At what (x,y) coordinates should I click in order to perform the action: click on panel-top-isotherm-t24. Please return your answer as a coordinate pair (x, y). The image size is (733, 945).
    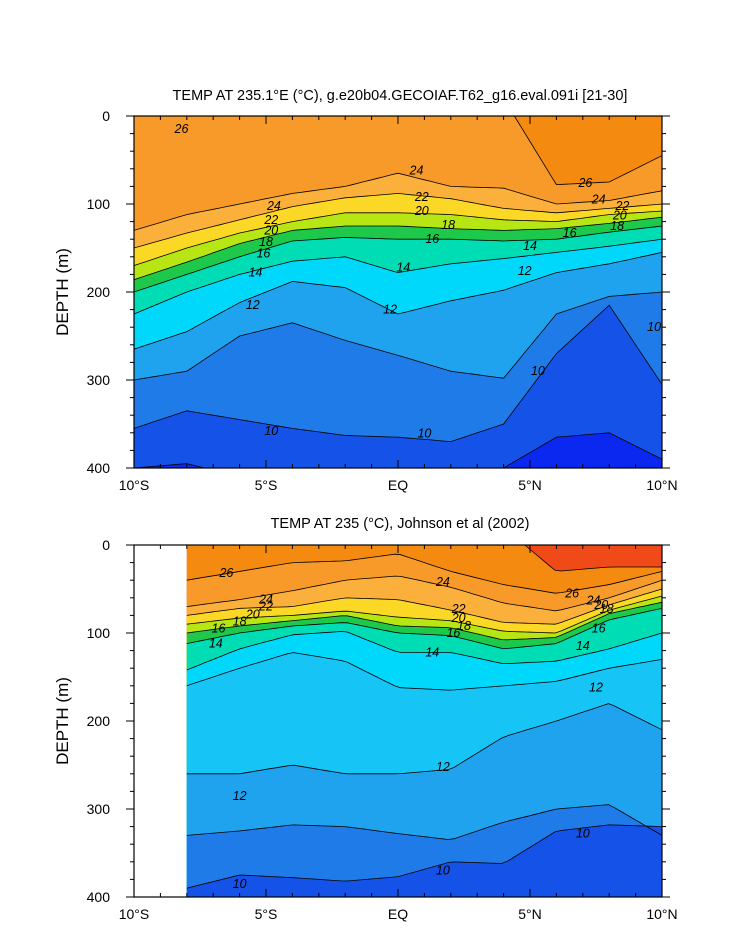
    Looking at the image, I should click on (398, 201).